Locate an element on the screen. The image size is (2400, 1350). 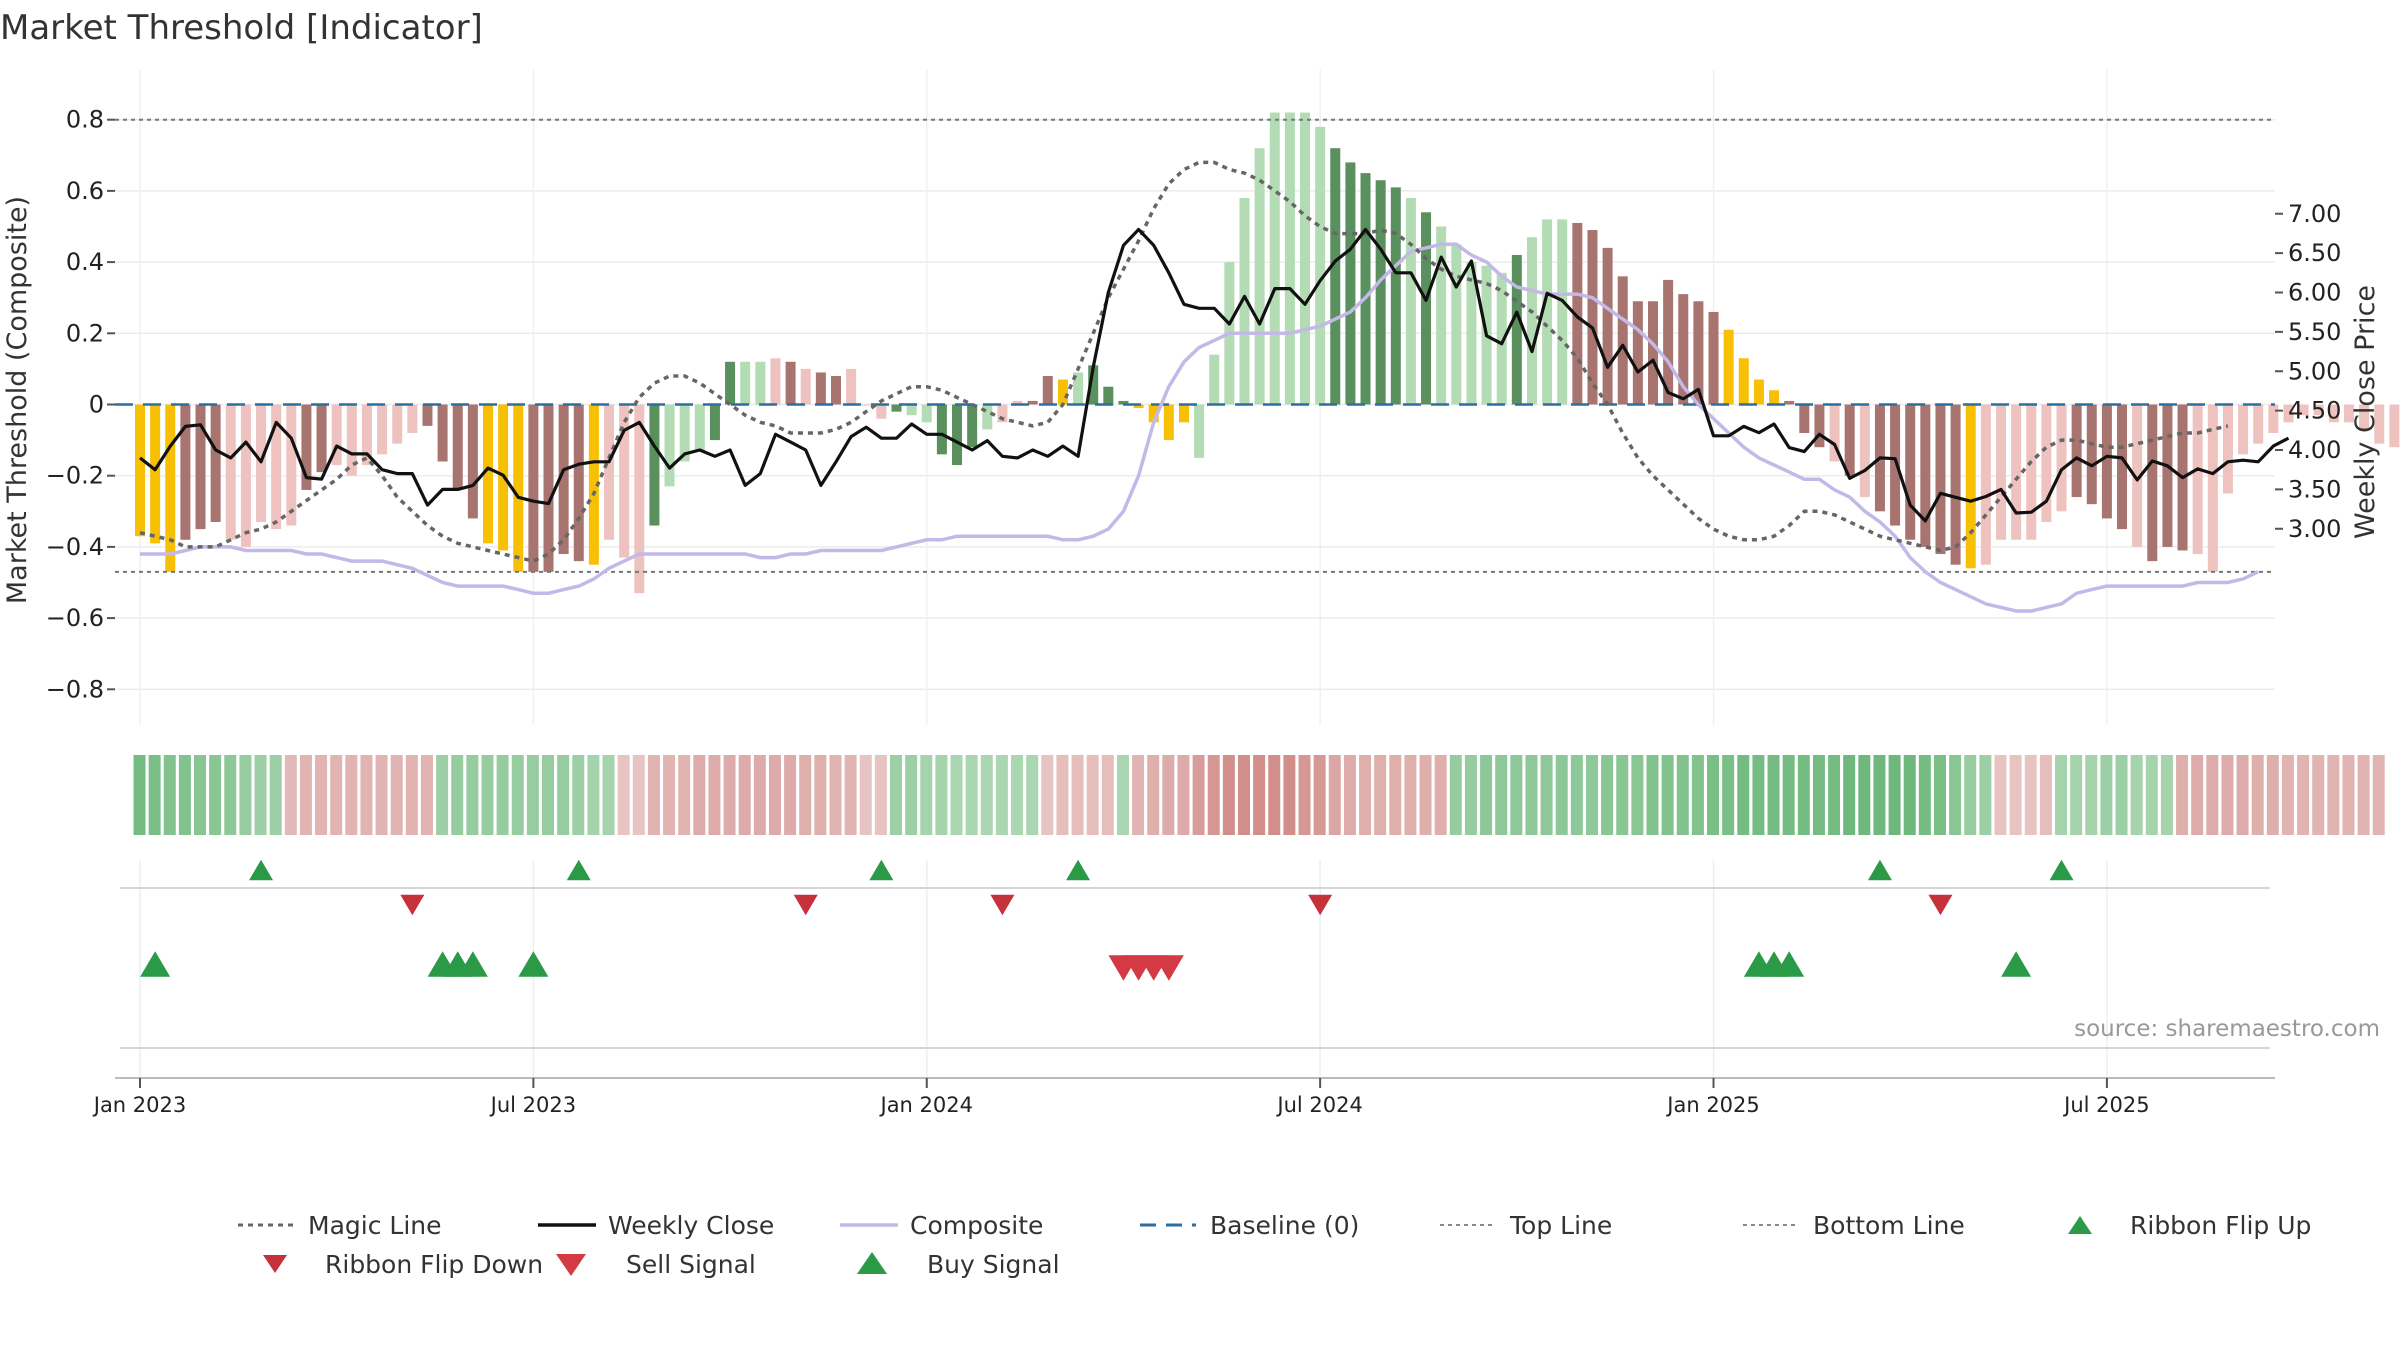
sell-signal-marker is located at coordinates (1168, 968).